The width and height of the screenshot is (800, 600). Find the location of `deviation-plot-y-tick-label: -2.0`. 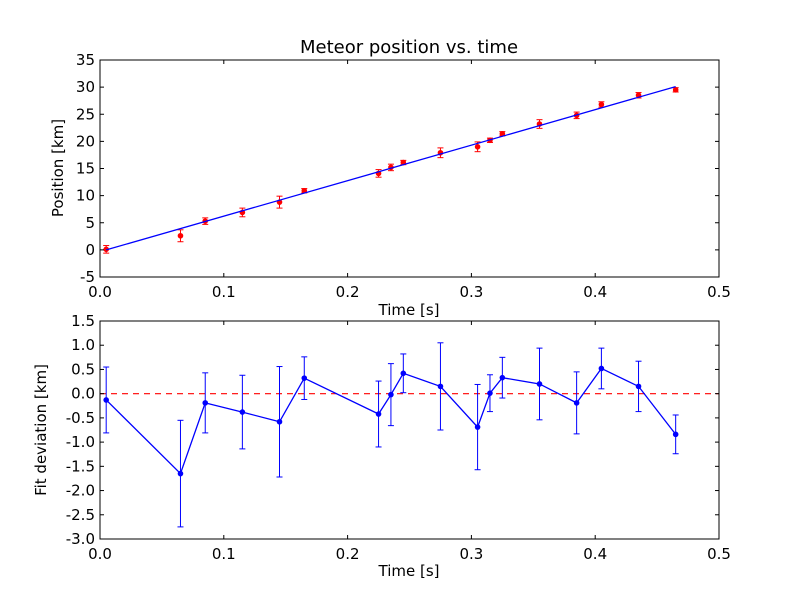

deviation-plot-y-tick-label: -2.0 is located at coordinates (80, 491).